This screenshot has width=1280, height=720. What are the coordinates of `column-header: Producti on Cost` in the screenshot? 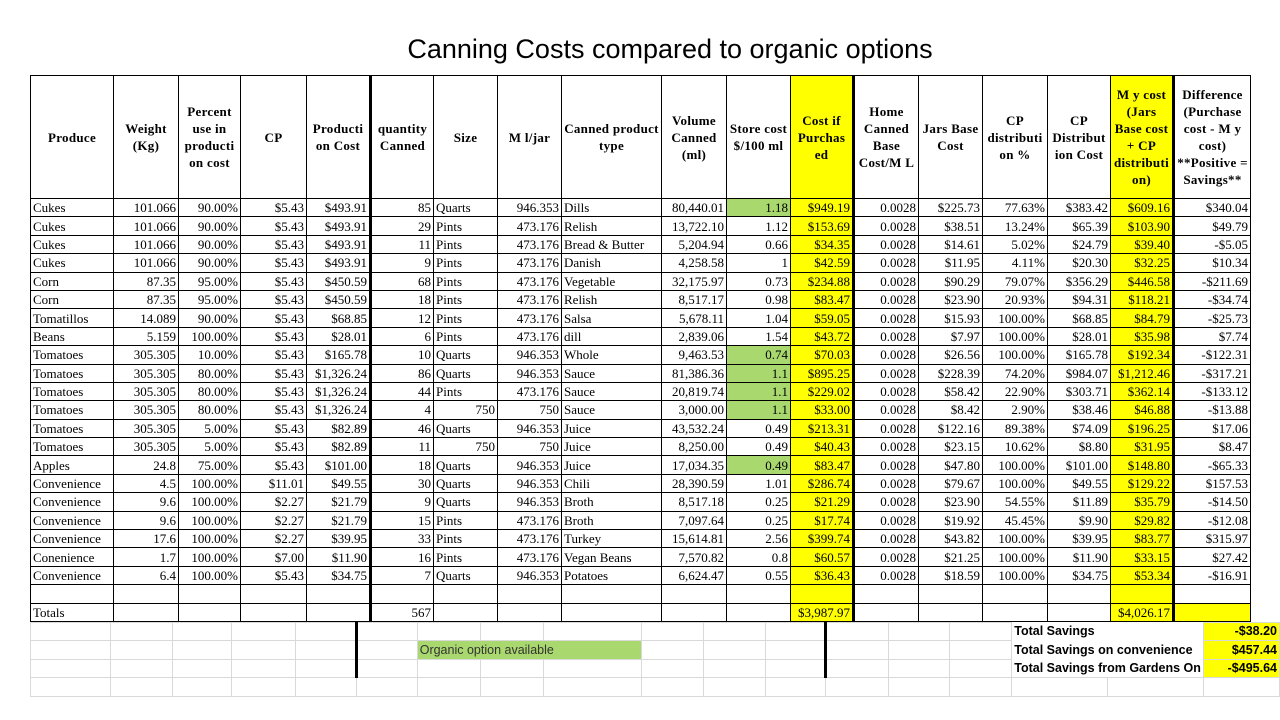 It's located at (339, 137).